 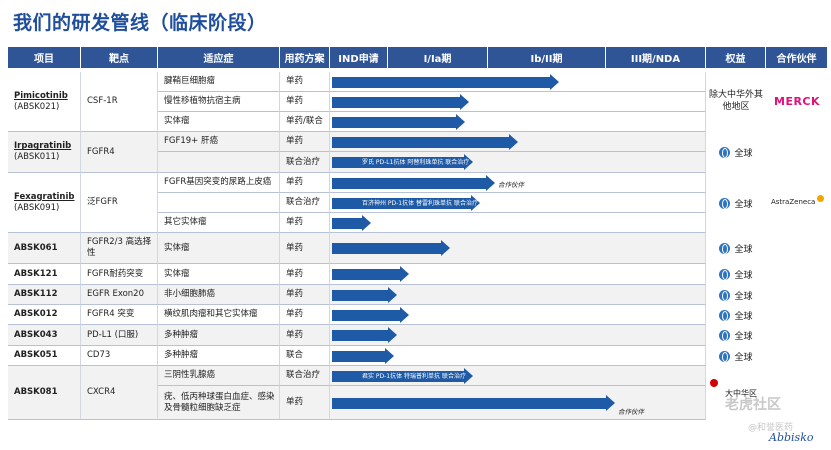 What do you see at coordinates (305, 57) in the screenshot?
I see `header-regimen: 用药方案` at bounding box center [305, 57].